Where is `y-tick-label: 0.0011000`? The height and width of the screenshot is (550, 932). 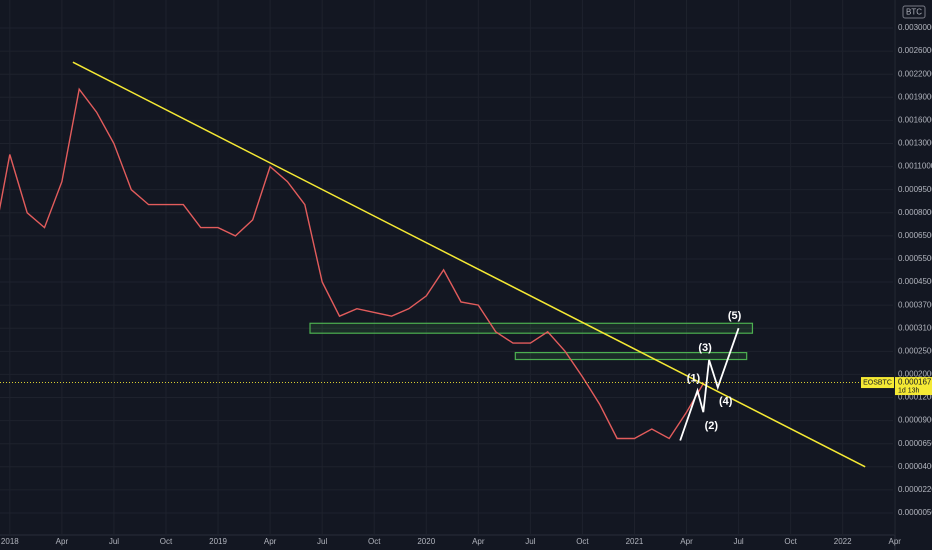 y-tick-label: 0.0011000 is located at coordinates (915, 166).